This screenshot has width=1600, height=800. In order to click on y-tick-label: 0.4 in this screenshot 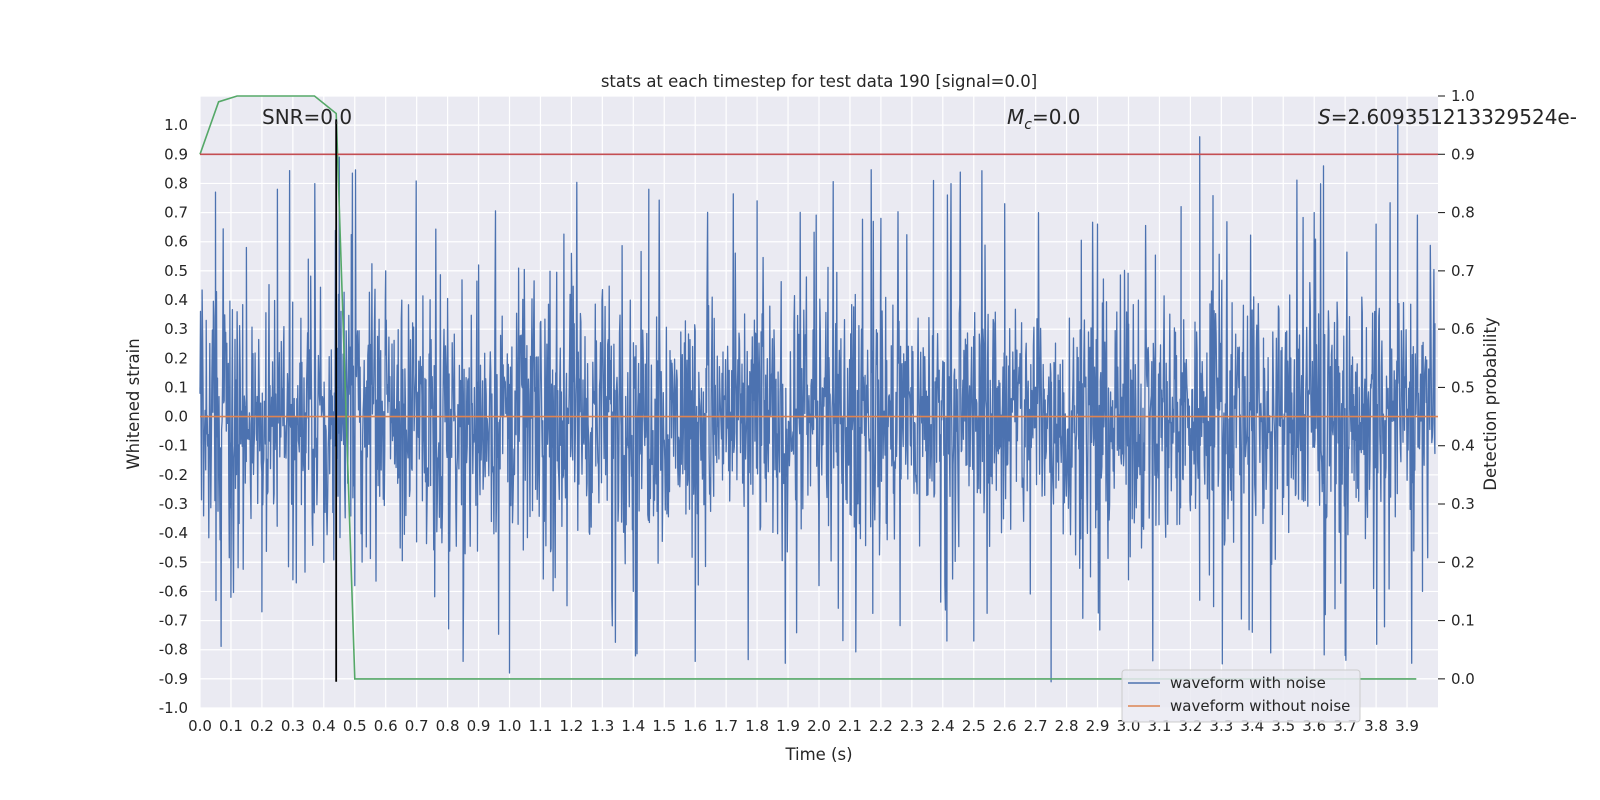, I will do `click(176, 300)`.